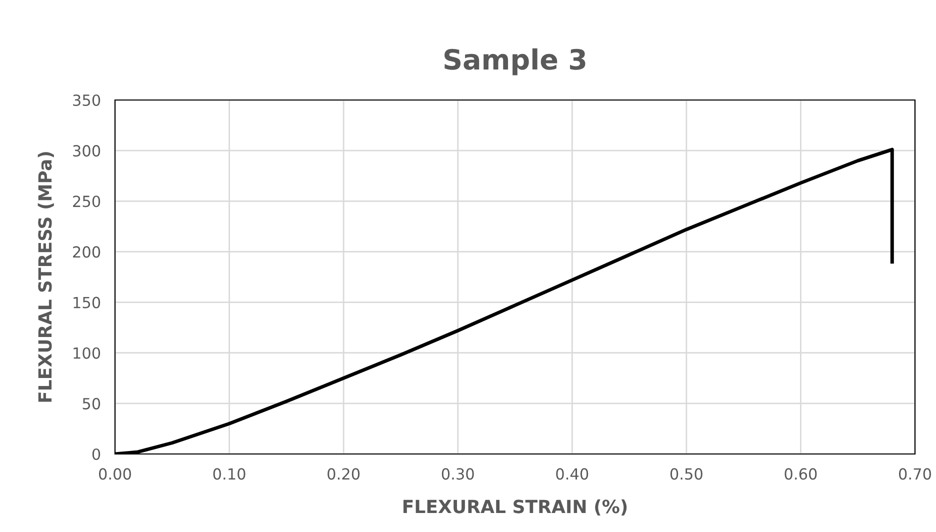 This screenshot has height=532, width=936. Describe the element at coordinates (515, 62) in the screenshot. I see `chart-title: Sample 3` at that location.